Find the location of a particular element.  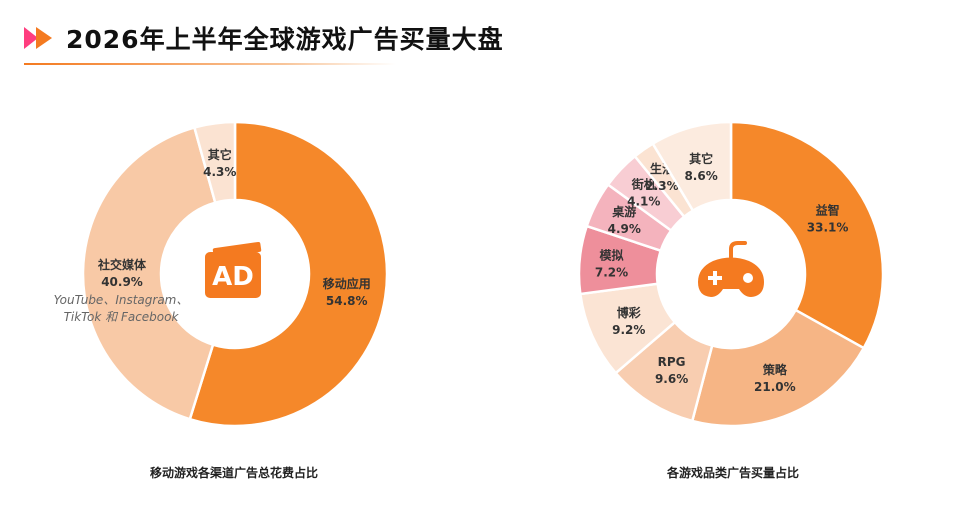

chart1-category-label-1: 策略 is located at coordinates (775, 369).